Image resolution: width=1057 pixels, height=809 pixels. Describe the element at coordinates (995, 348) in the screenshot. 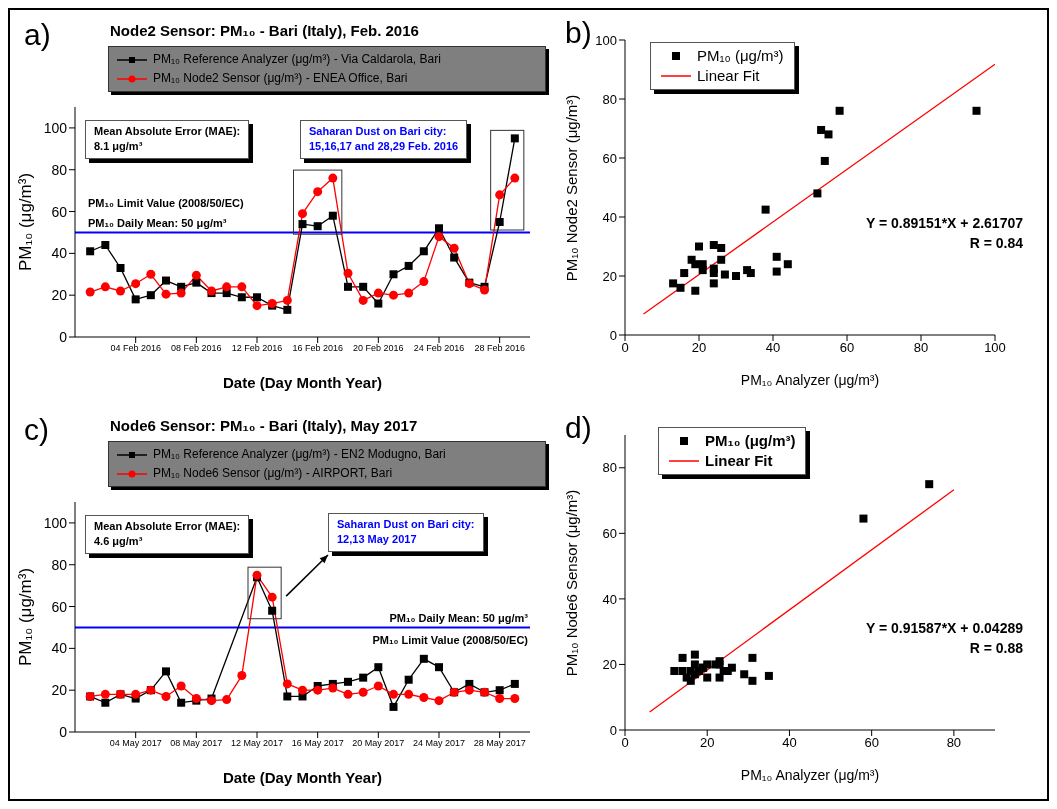

I see `x-tick-label: 100` at that location.